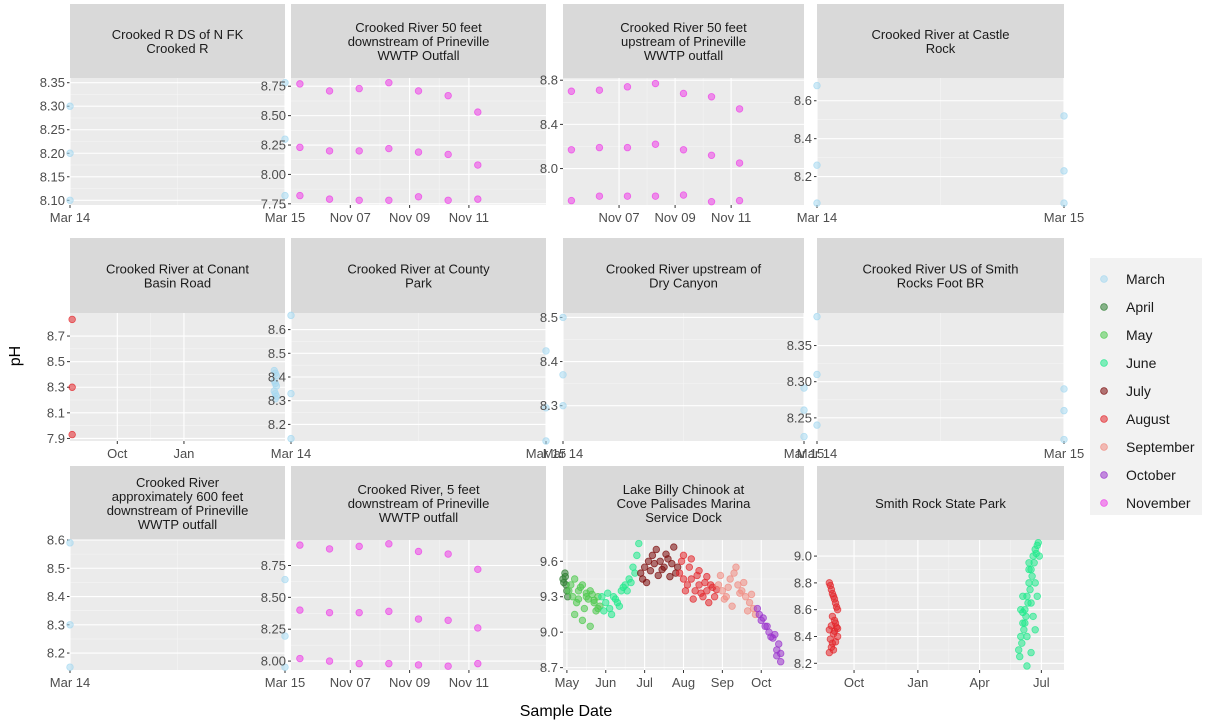 The height and width of the screenshot is (723, 1207). I want to click on facet-title: Dry Canyon, so click(683, 283).